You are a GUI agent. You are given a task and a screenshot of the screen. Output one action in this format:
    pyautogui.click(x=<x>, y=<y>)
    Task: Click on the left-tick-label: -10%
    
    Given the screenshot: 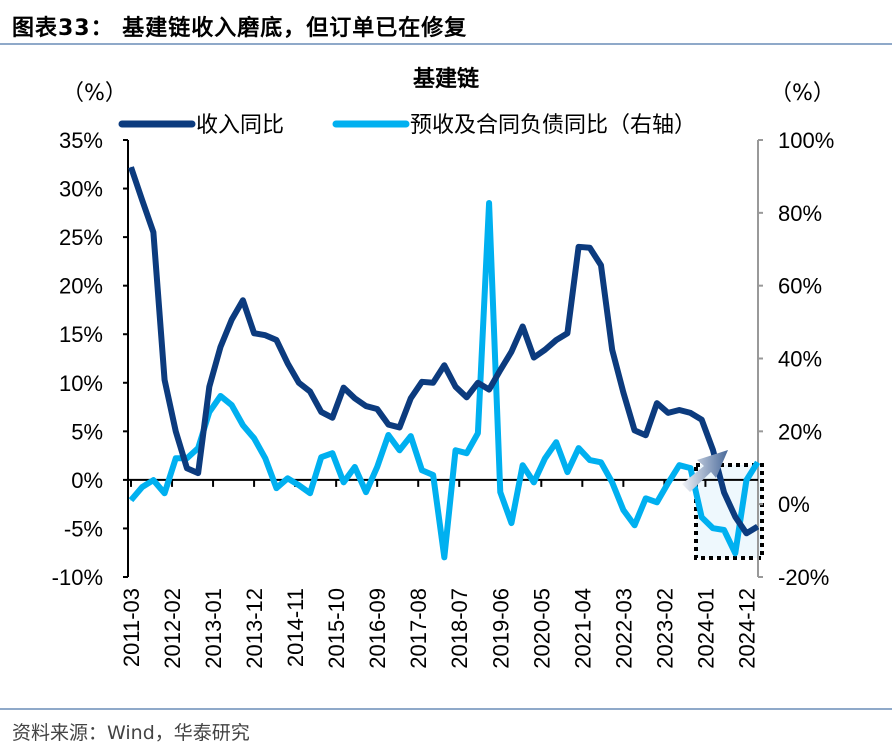 What is the action you would take?
    pyautogui.click(x=77, y=577)
    